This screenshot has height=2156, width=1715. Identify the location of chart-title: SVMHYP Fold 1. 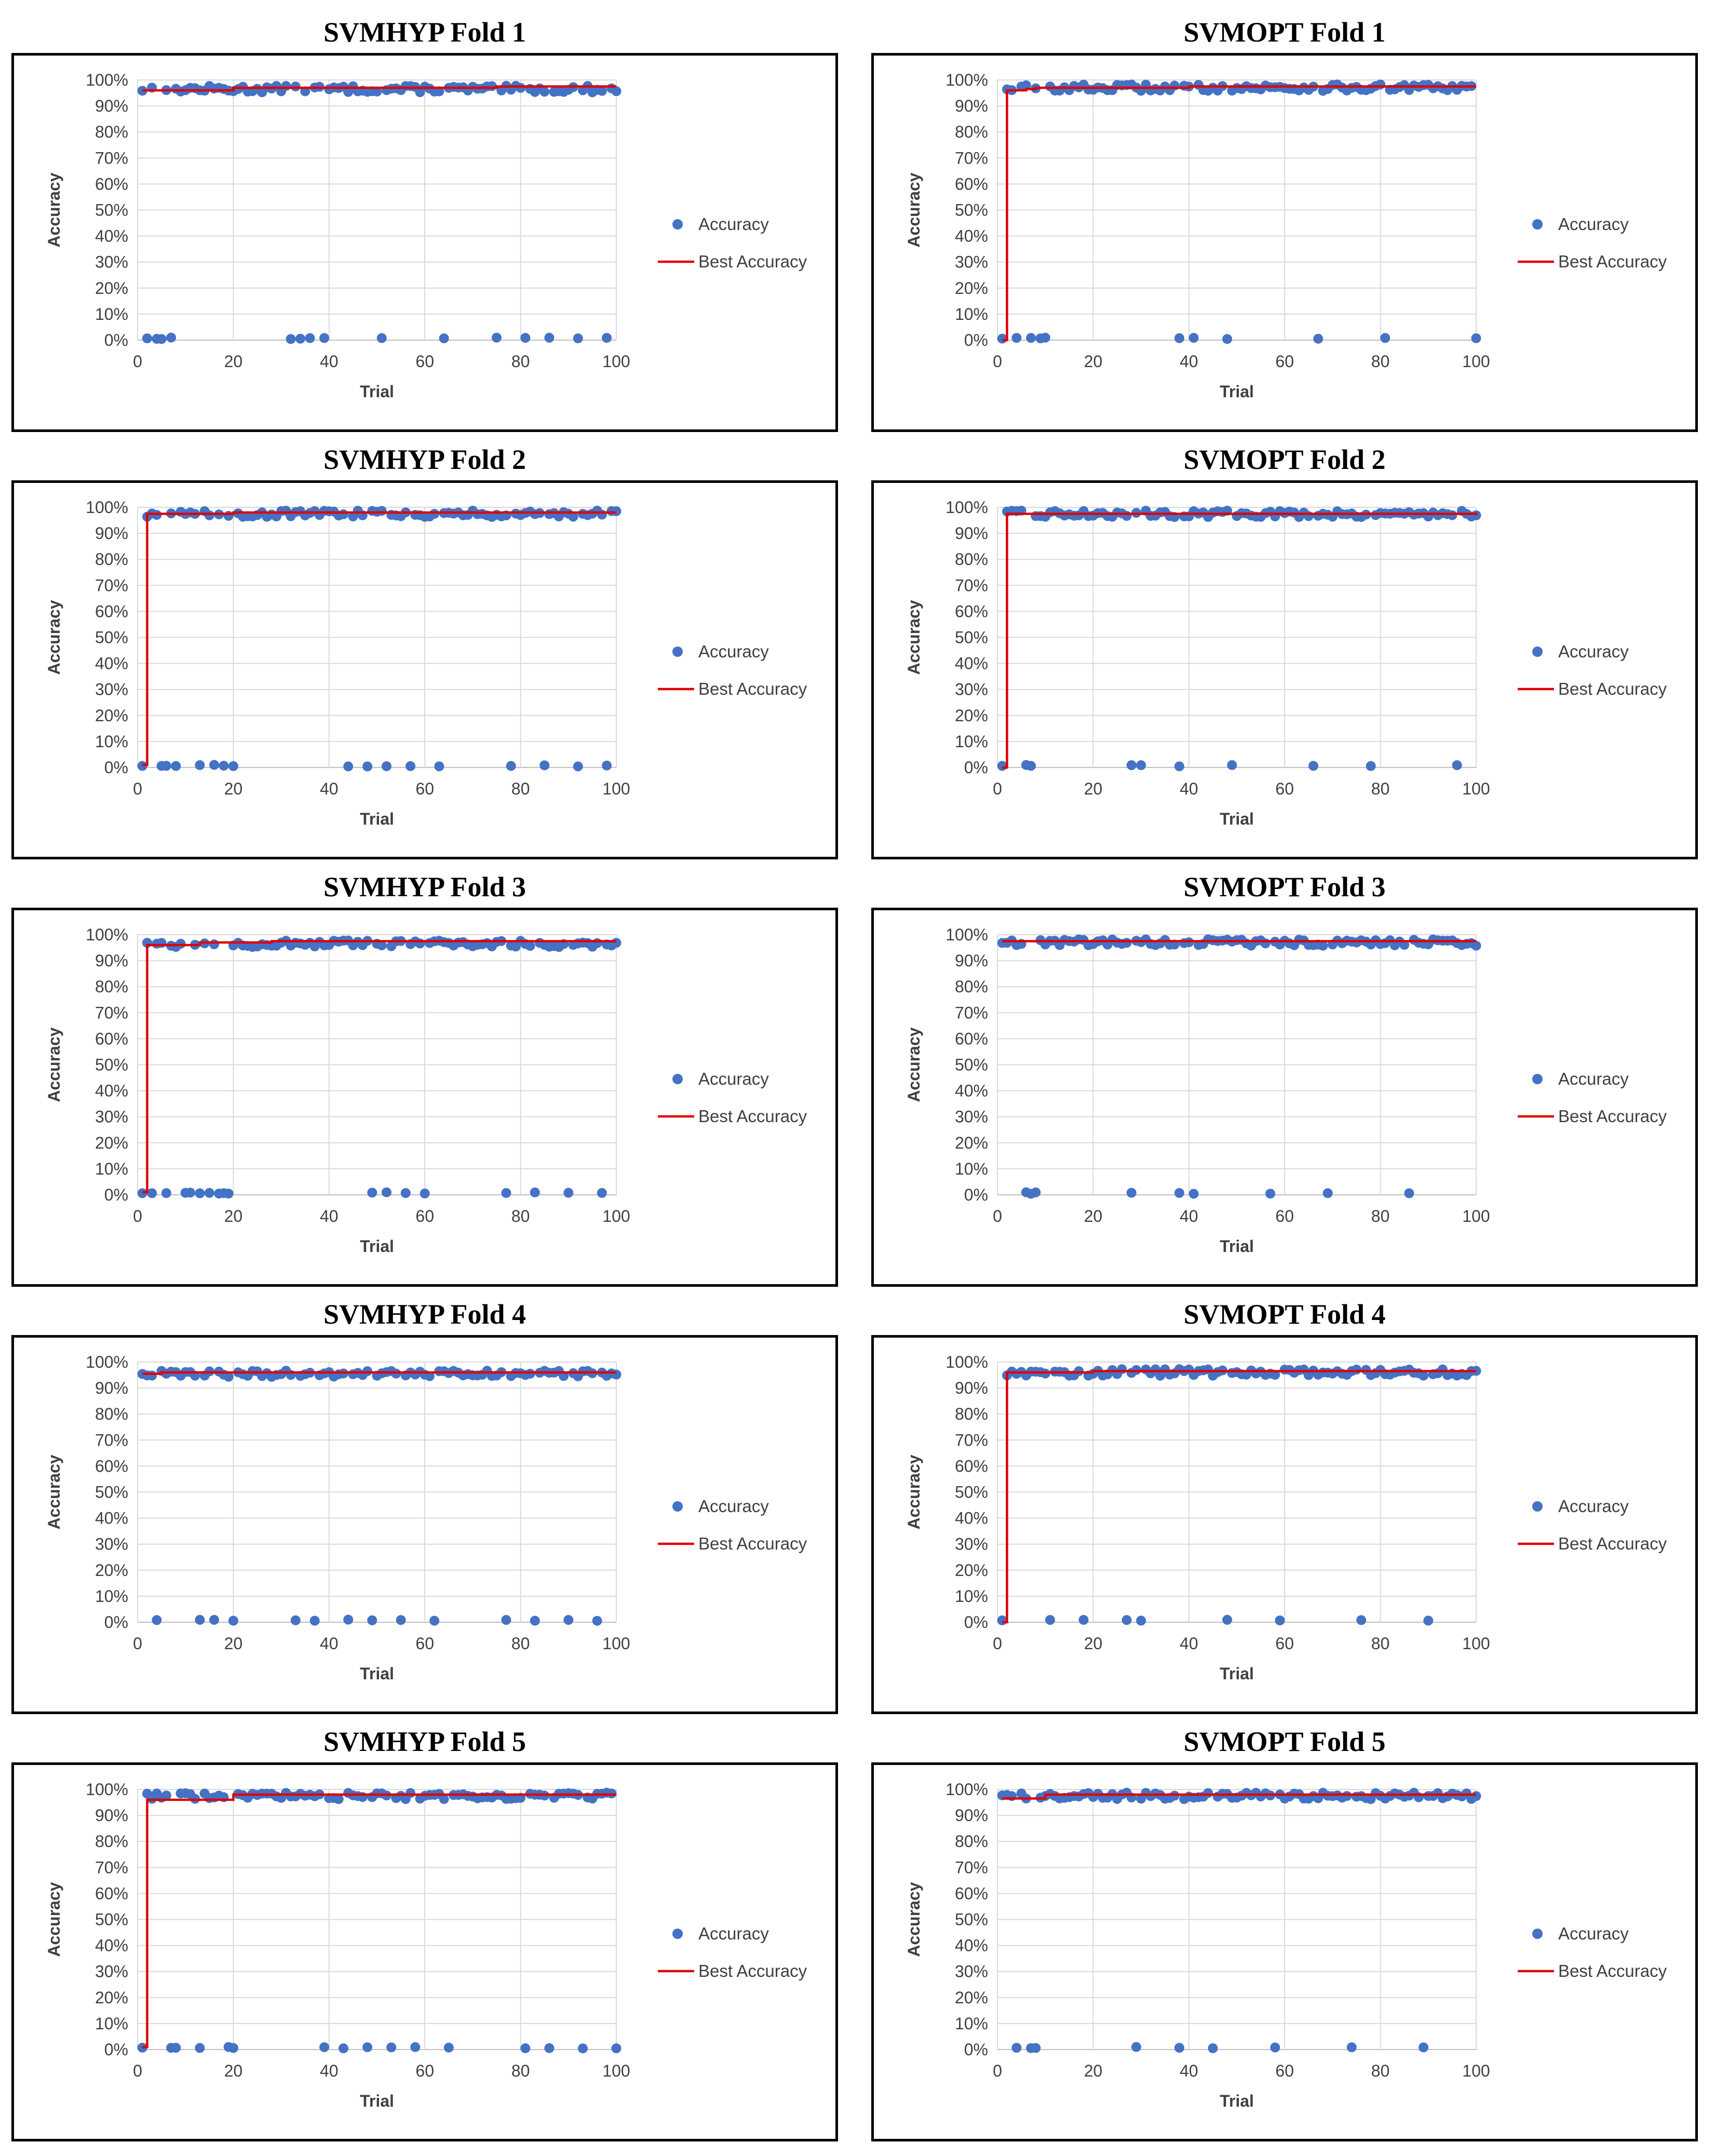
(425, 32).